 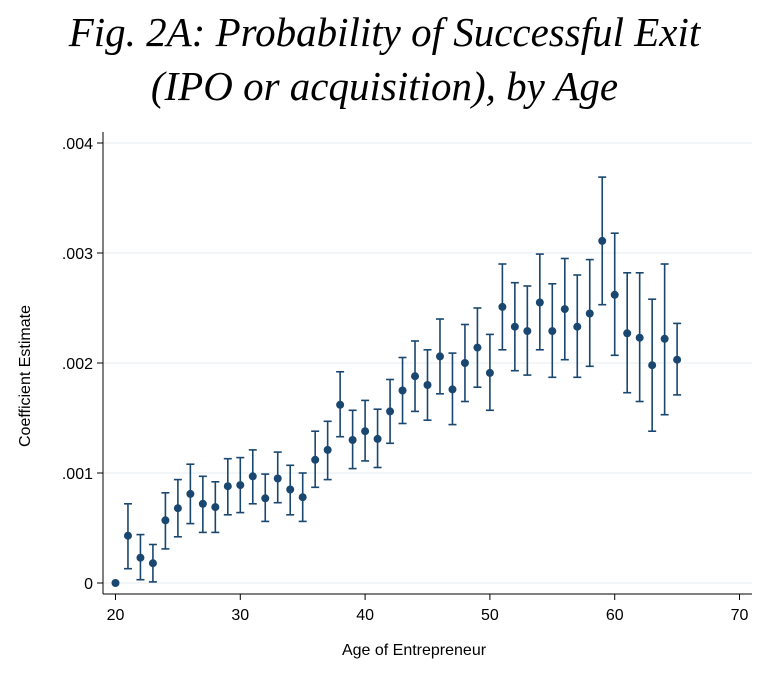 I want to click on y-axis-title: Coefficient Estimate, so click(x=25, y=376).